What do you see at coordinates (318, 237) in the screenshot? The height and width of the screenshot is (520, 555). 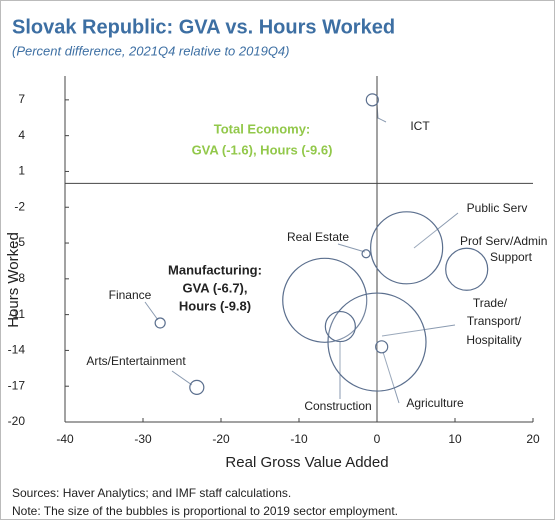 I see `bubble-label: Real Estate` at bounding box center [318, 237].